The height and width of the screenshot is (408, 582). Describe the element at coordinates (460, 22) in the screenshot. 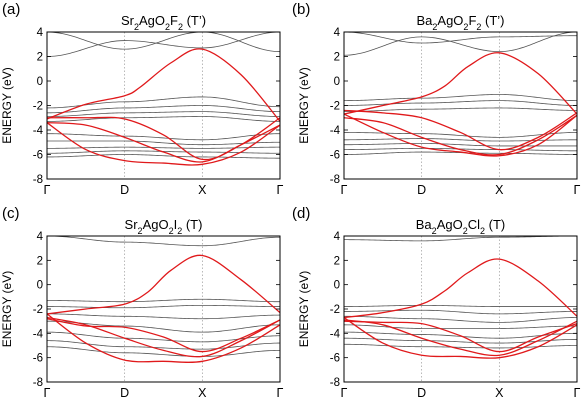

I see `panel-title: Ba2AgO2F2 (T’)` at that location.